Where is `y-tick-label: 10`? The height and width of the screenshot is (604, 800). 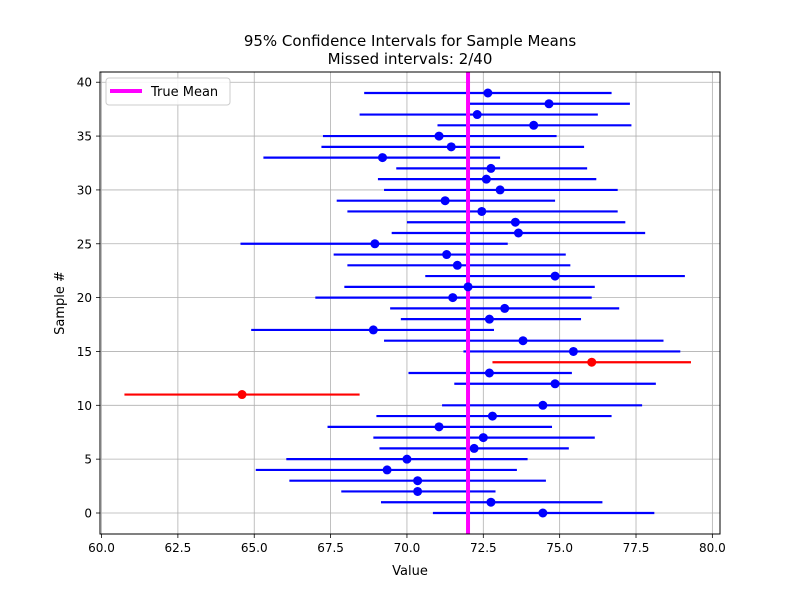
y-tick-label: 10 is located at coordinates (84, 406).